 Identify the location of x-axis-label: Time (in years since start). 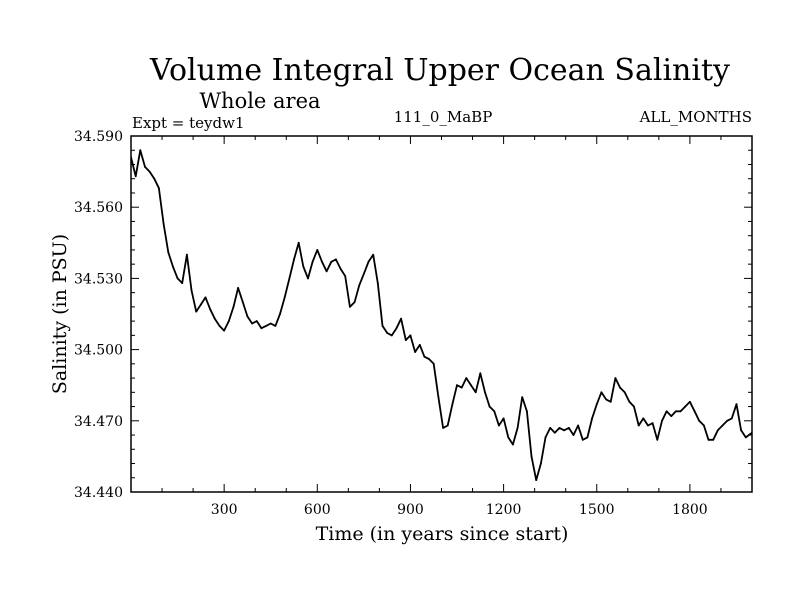
(442, 534).